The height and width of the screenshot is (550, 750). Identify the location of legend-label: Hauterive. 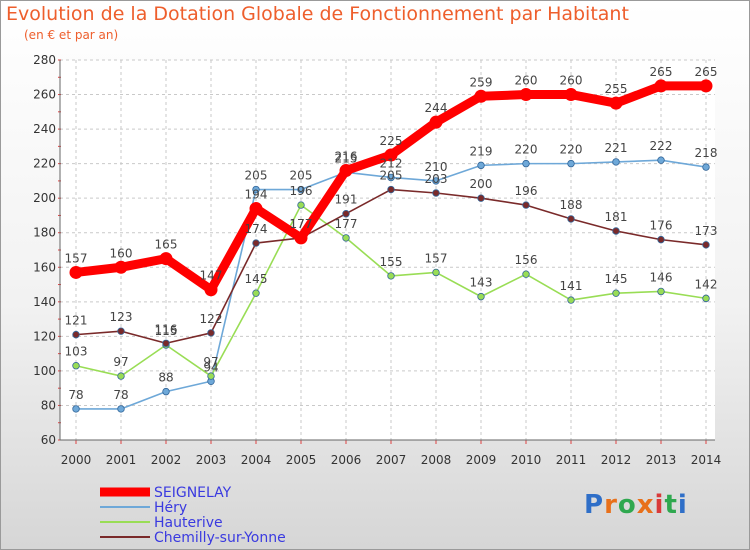
(188, 523).